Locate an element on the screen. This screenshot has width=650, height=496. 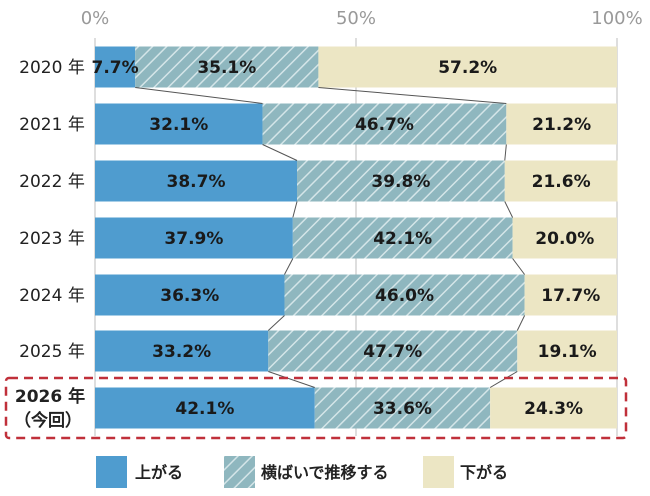
category-label-highlight-note: （今回） is located at coordinates (48, 420).